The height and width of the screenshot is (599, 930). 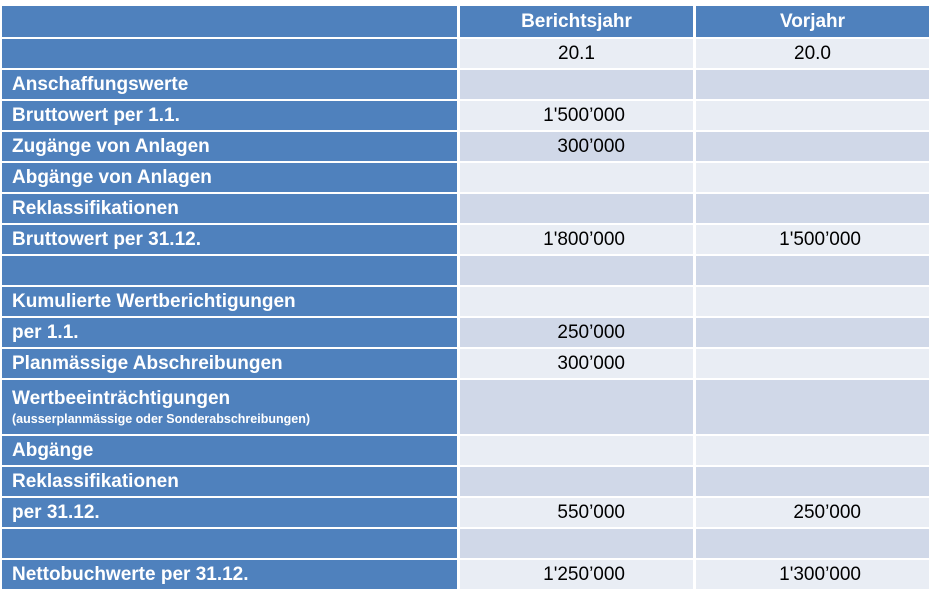 I want to click on value-current: 1'500’000, so click(x=584, y=115).